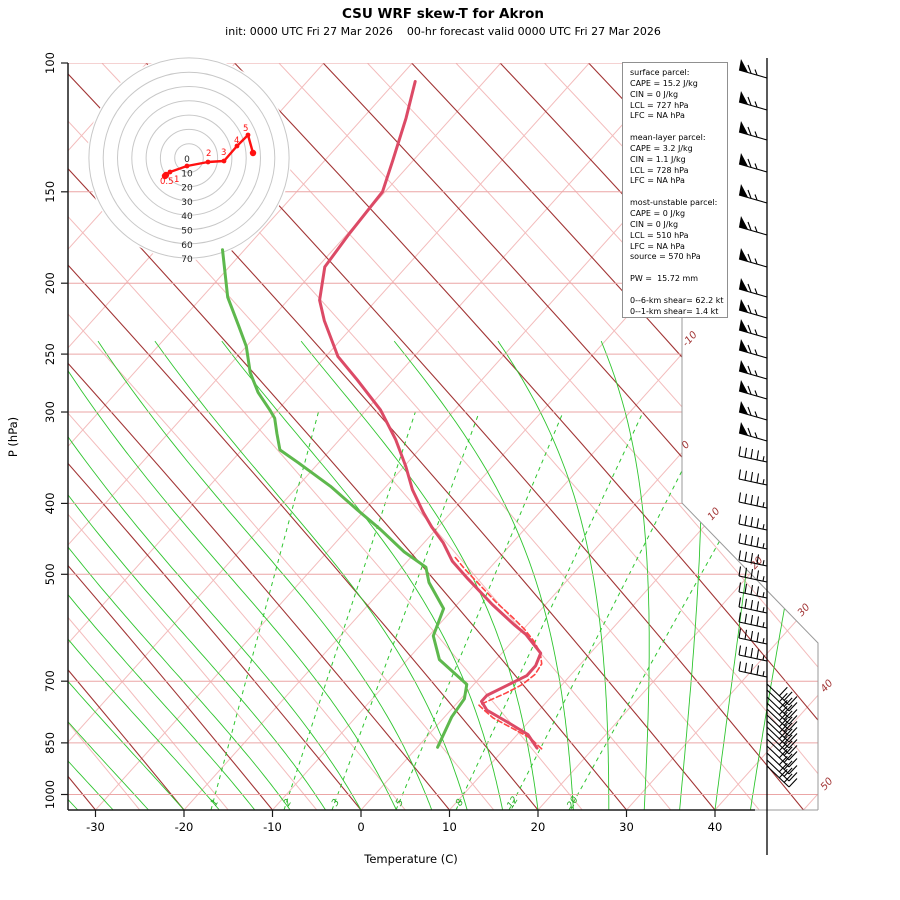 This screenshot has height=900, width=900. Describe the element at coordinates (167, 182) in the screenshot. I see `hodograph-height-label: 0.5` at that location.